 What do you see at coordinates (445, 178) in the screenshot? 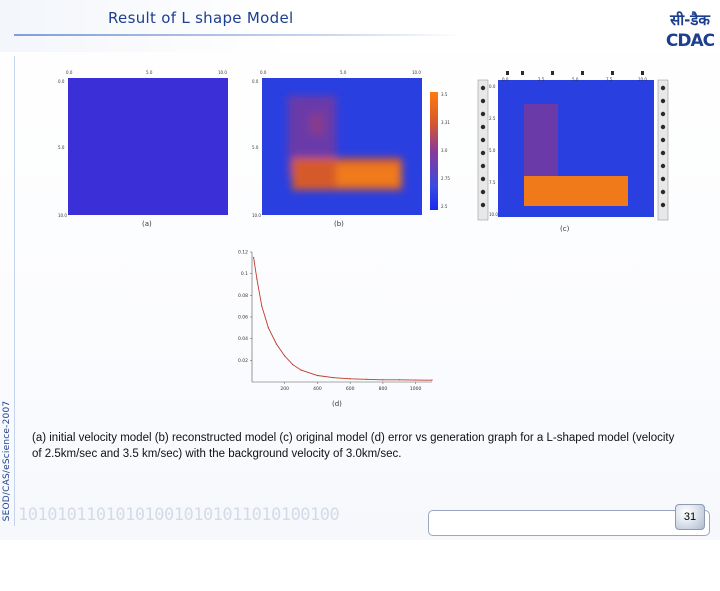
I see `colorbar-tick: 2.75` at bounding box center [445, 178].